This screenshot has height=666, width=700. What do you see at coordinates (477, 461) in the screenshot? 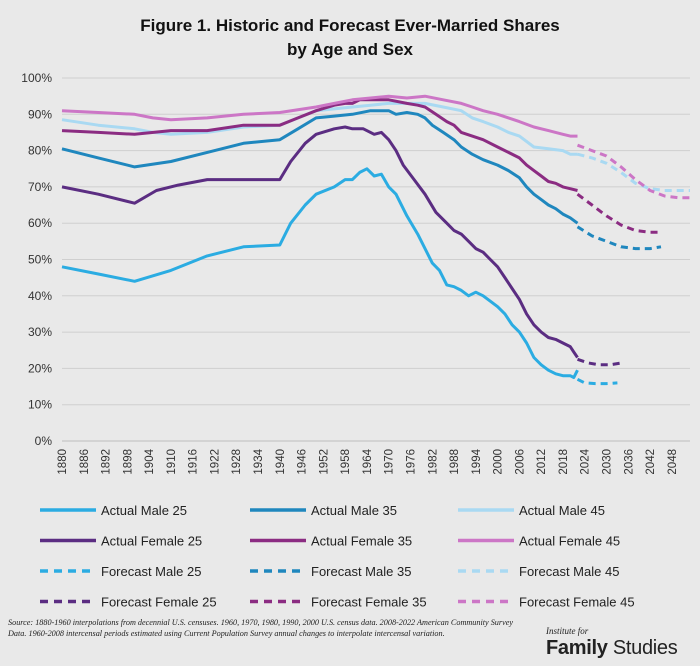
I see `x-tick-label: 1994` at bounding box center [477, 461].